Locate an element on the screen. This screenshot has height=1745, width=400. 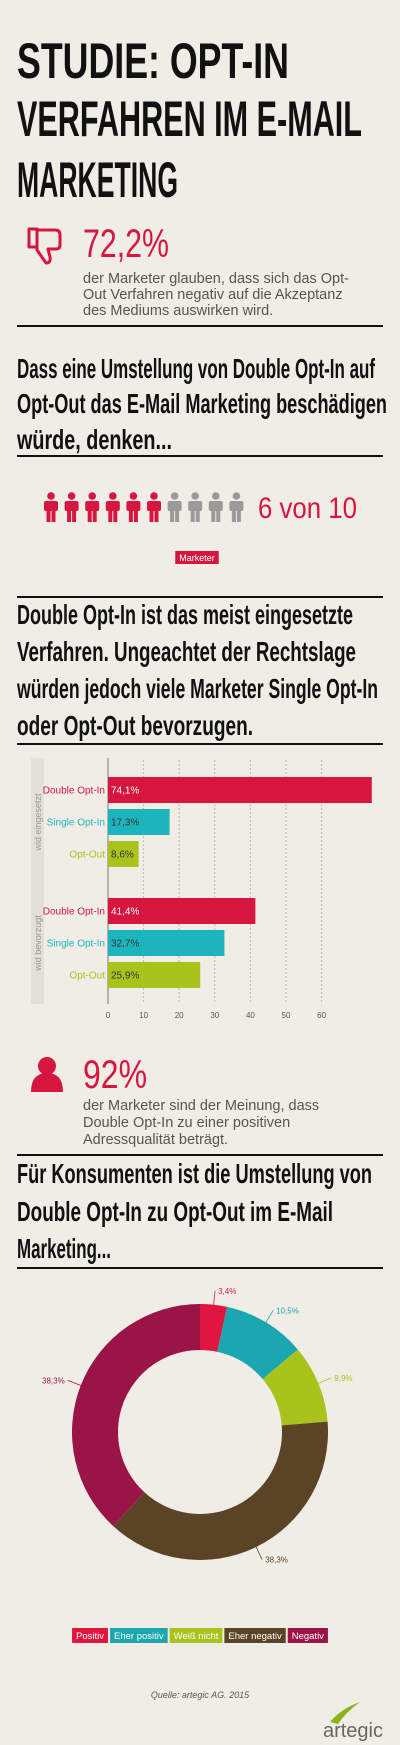
legend-label: Eher positiv is located at coordinates (139, 1636).